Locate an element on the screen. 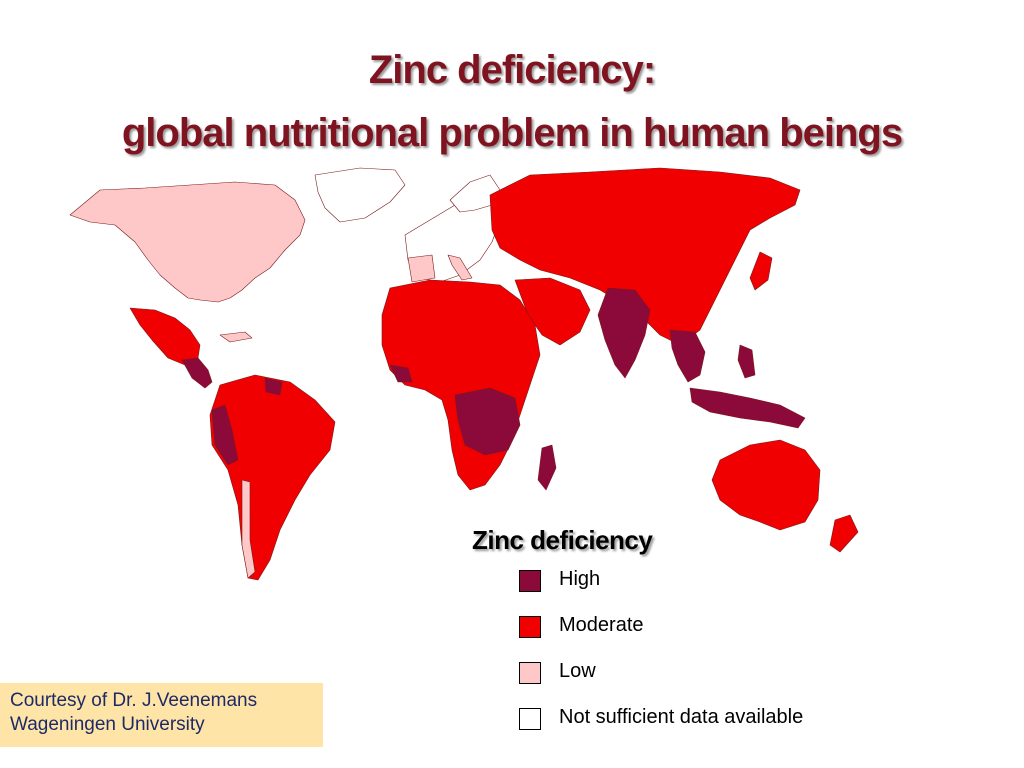 This screenshot has height=768, width=1024. region-southeast-asia is located at coordinates (687, 356).